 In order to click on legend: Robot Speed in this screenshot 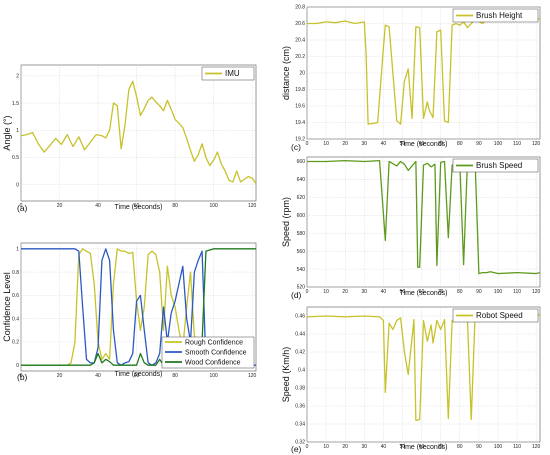, I will do `click(495, 315)`.